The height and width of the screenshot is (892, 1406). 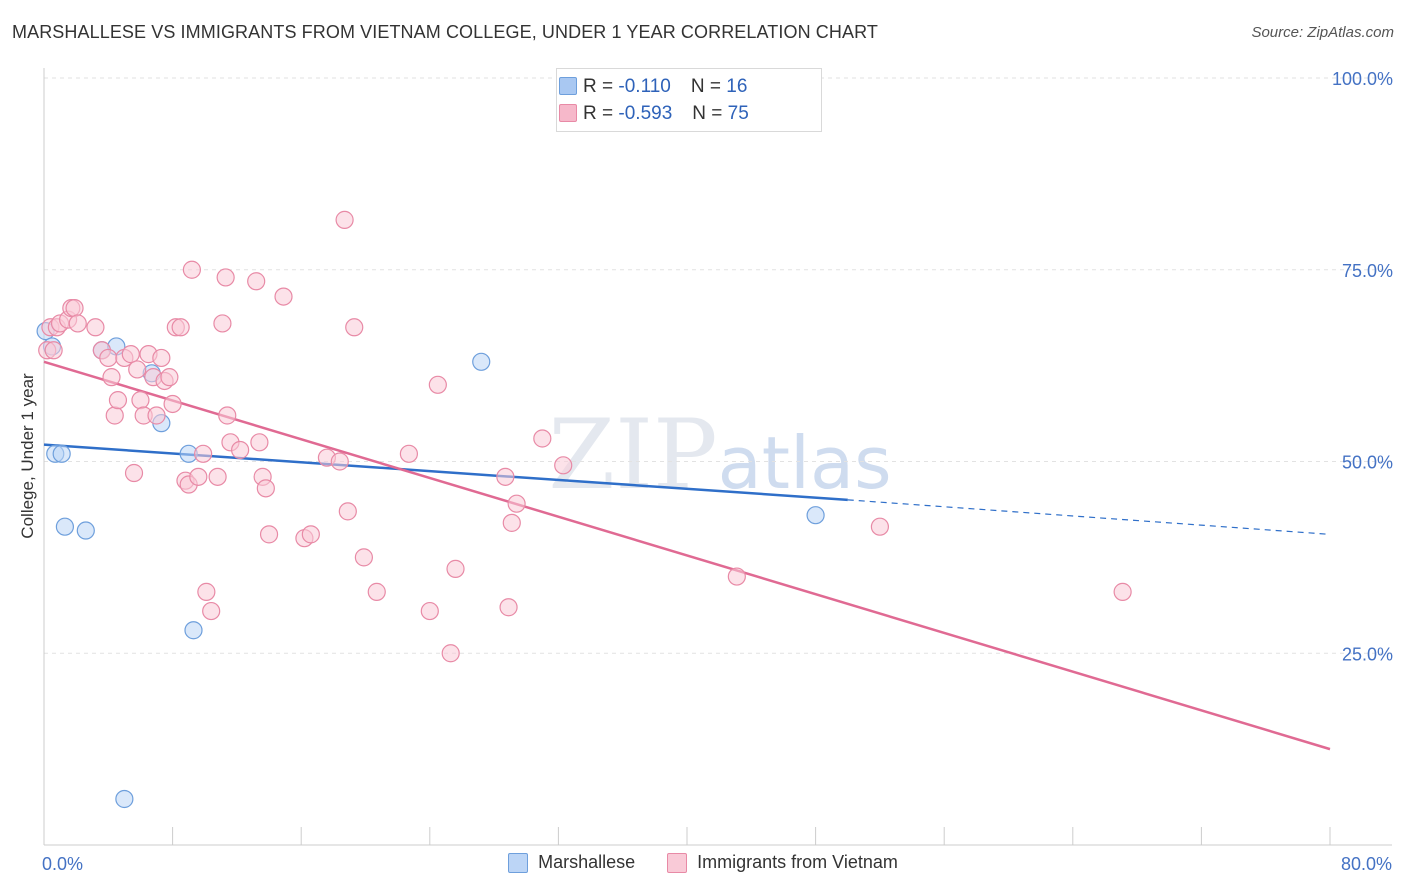 What do you see at coordinates (737, 86) in the screenshot?
I see `stats-n-value: 16` at bounding box center [737, 86].